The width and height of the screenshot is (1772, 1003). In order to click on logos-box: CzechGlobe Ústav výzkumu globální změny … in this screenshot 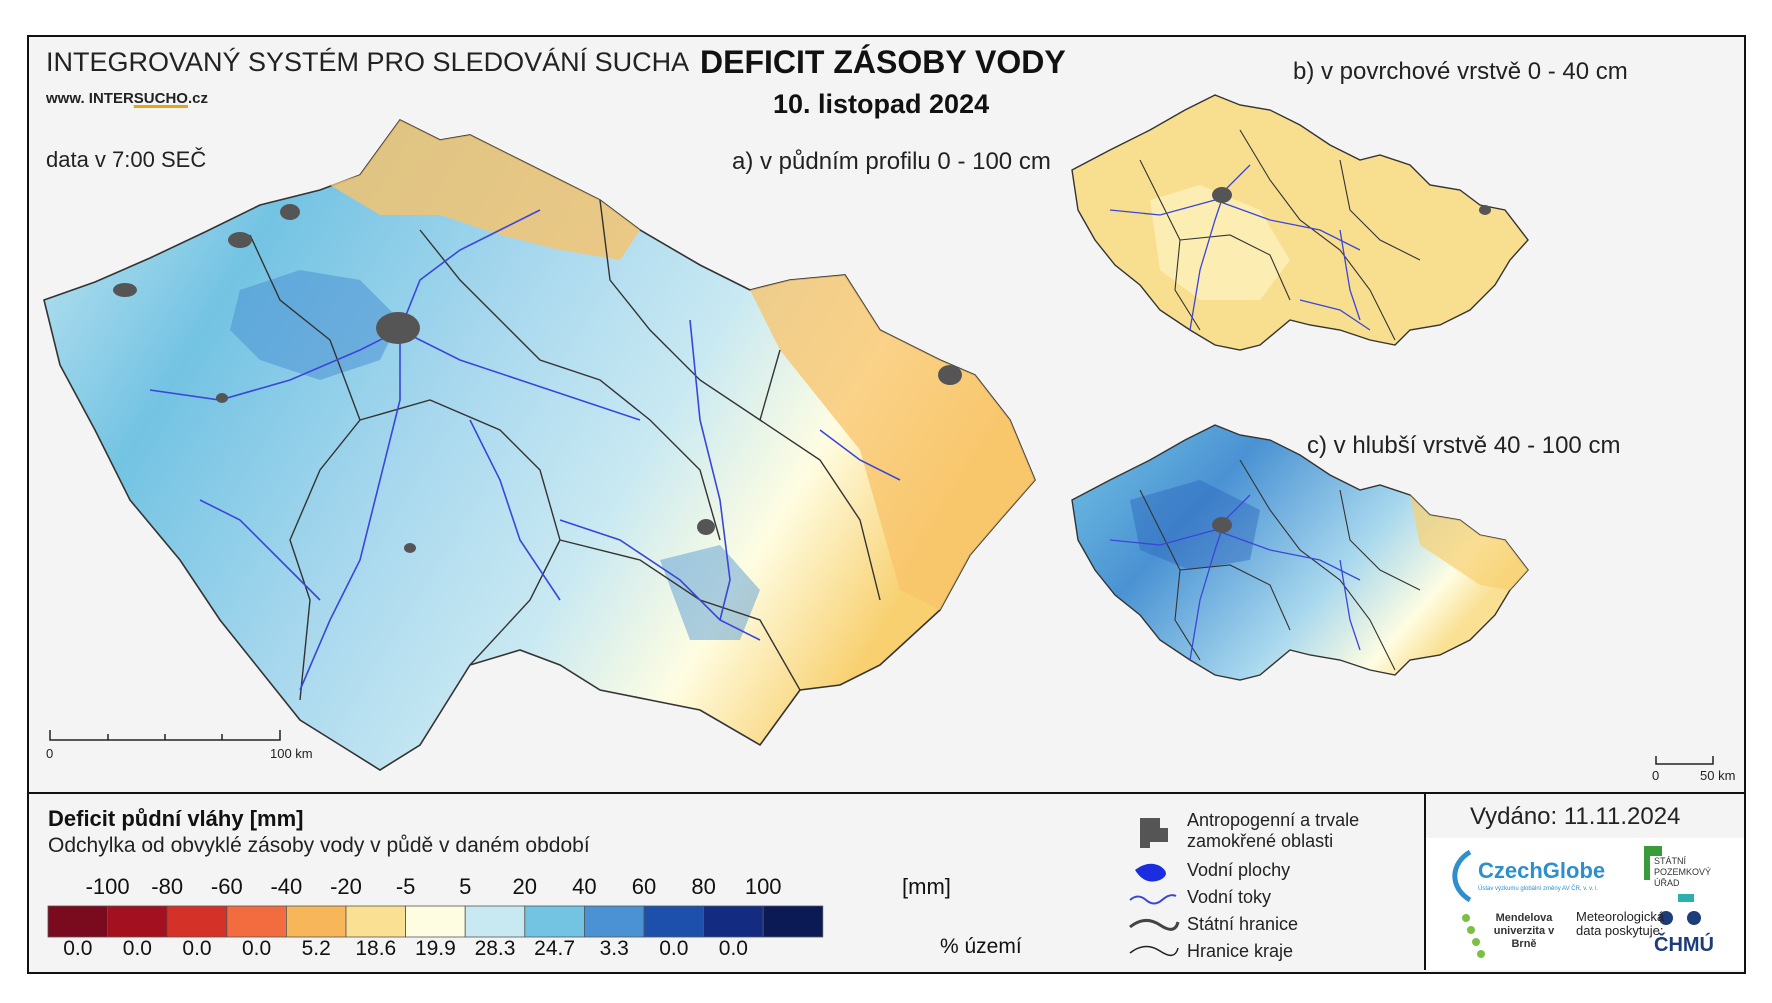, I will do `click(1584, 904)`.